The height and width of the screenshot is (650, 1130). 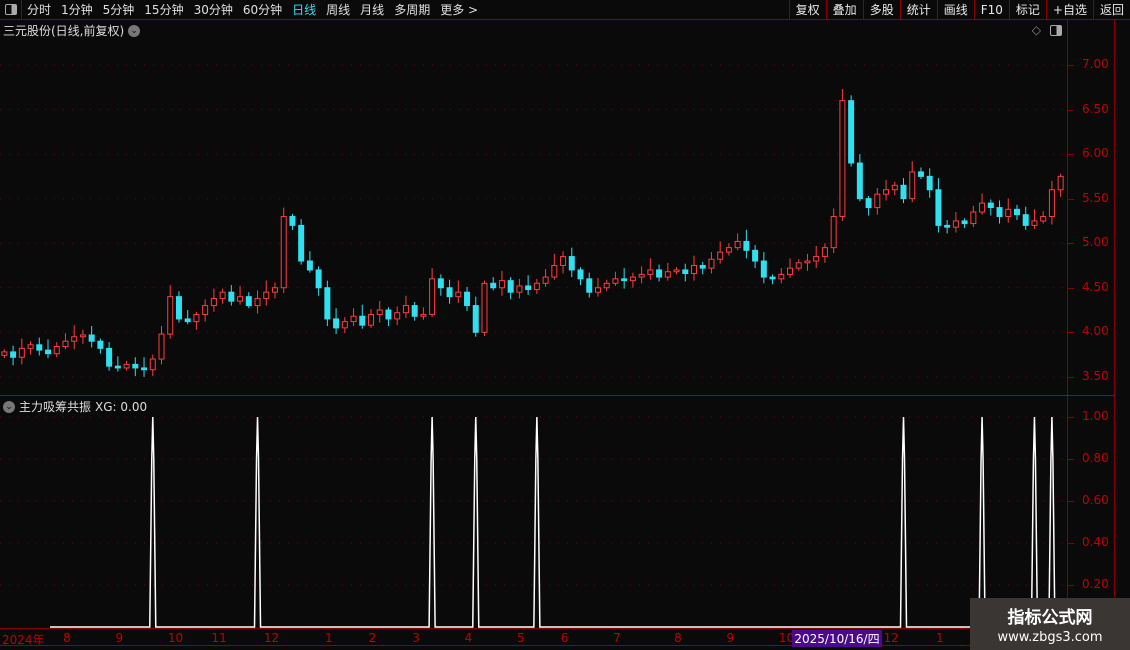 What do you see at coordinates (557, 395) in the screenshot?
I see `panel-divider` at bounding box center [557, 395].